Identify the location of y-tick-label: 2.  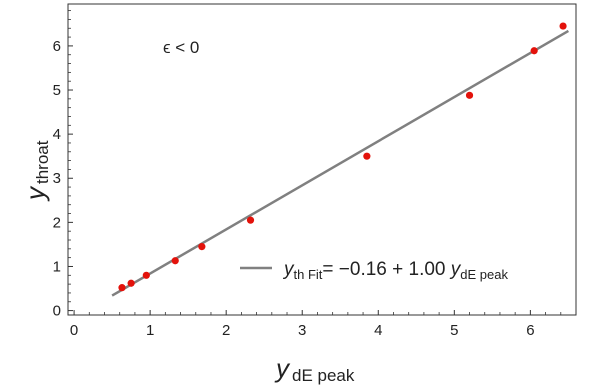
(57, 222).